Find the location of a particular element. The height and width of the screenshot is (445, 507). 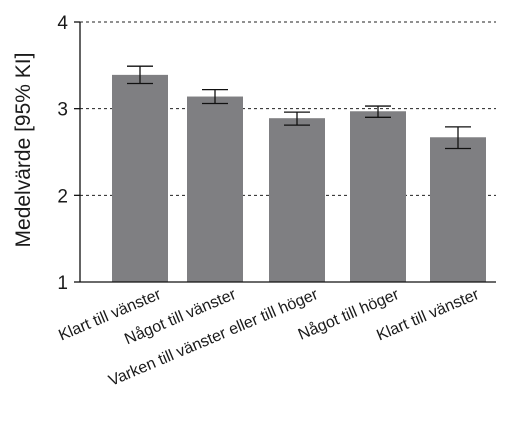

y-tick-label: 3 is located at coordinates (62, 110).